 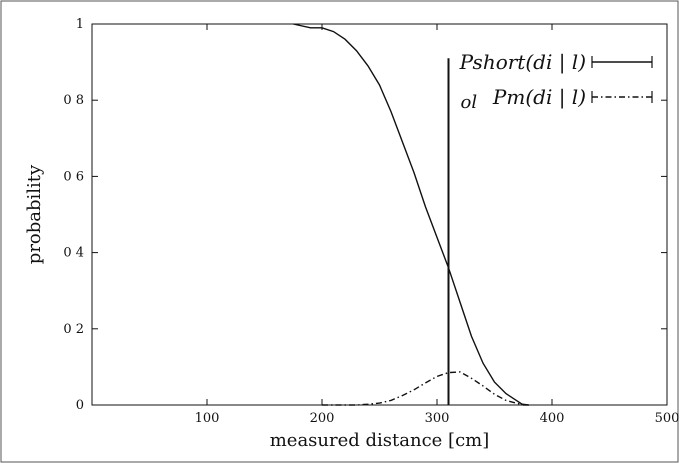 What do you see at coordinates (556, 80) in the screenshot?
I see `legend: Pshort(di | l) Pm(di | l)` at bounding box center [556, 80].